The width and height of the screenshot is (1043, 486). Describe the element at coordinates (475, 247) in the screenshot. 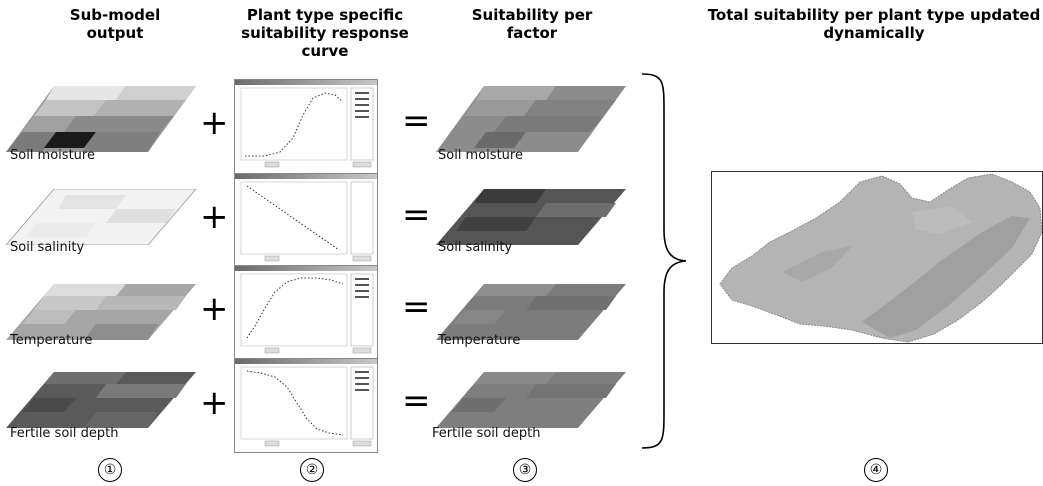

I see `output-label-soil-salinity: Soil salinity` at that location.